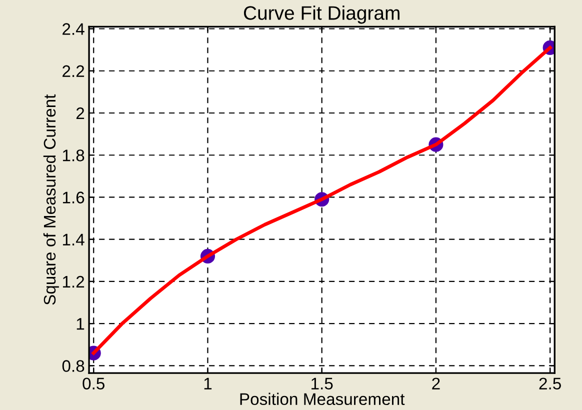 The width and height of the screenshot is (582, 410). What do you see at coordinates (208, 384) in the screenshot?
I see `x-tick-label: 1` at bounding box center [208, 384].